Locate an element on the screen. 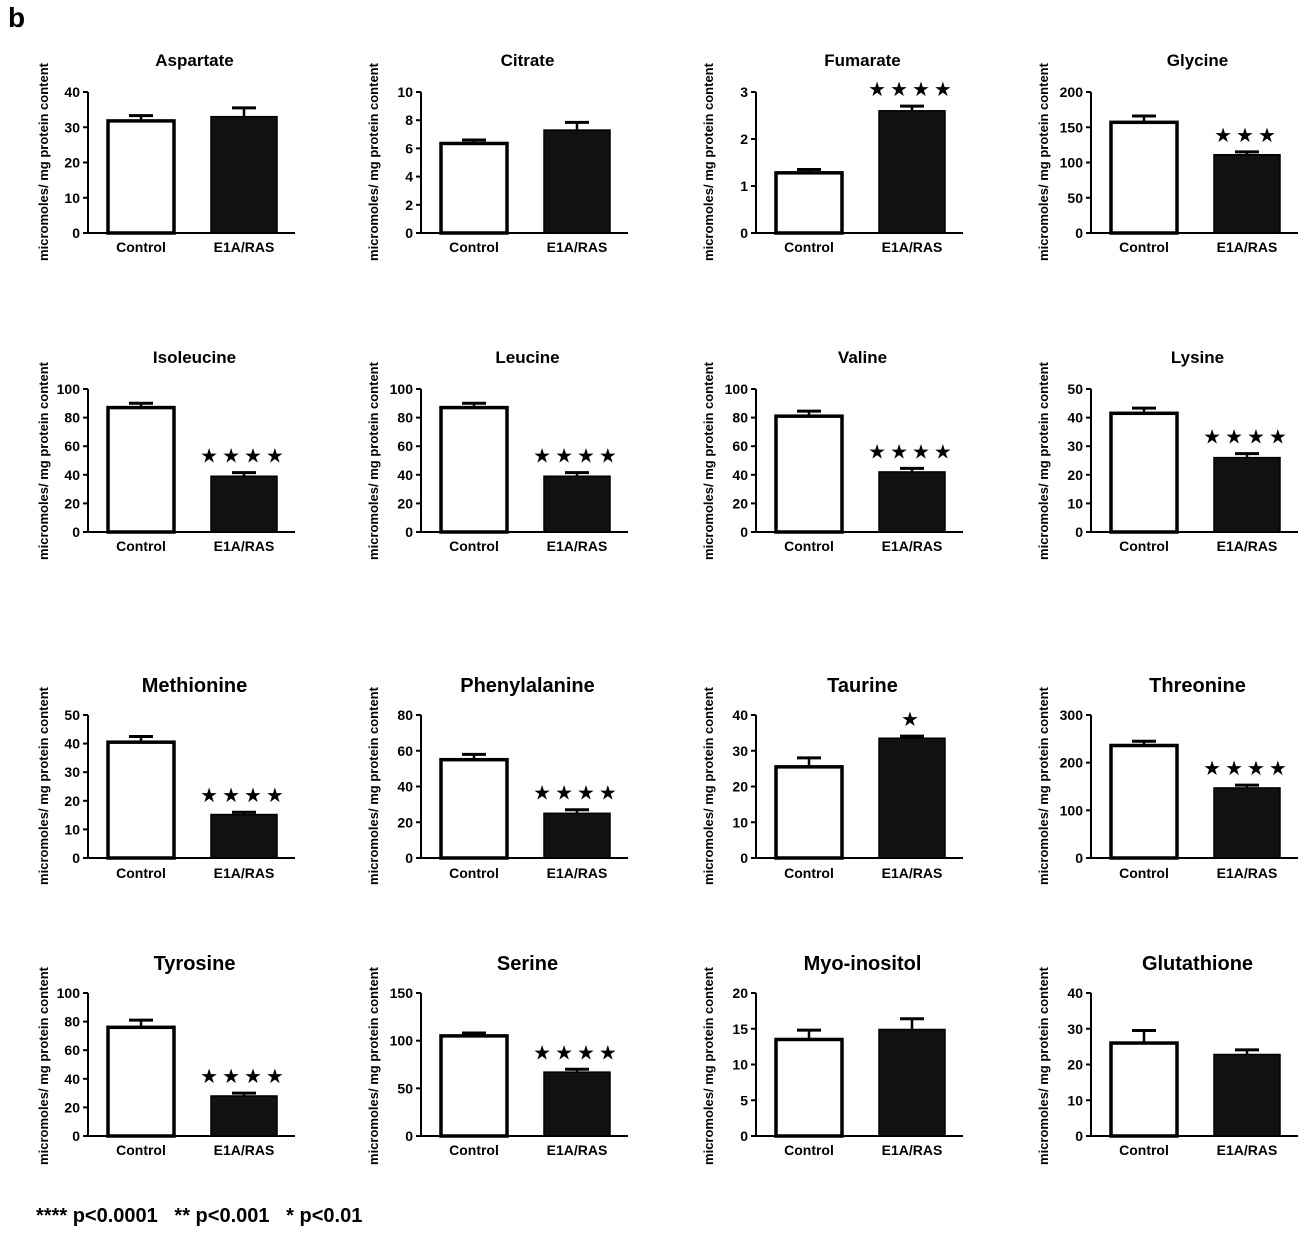  y-tick-label: 15 is located at coordinates (740, 1029).